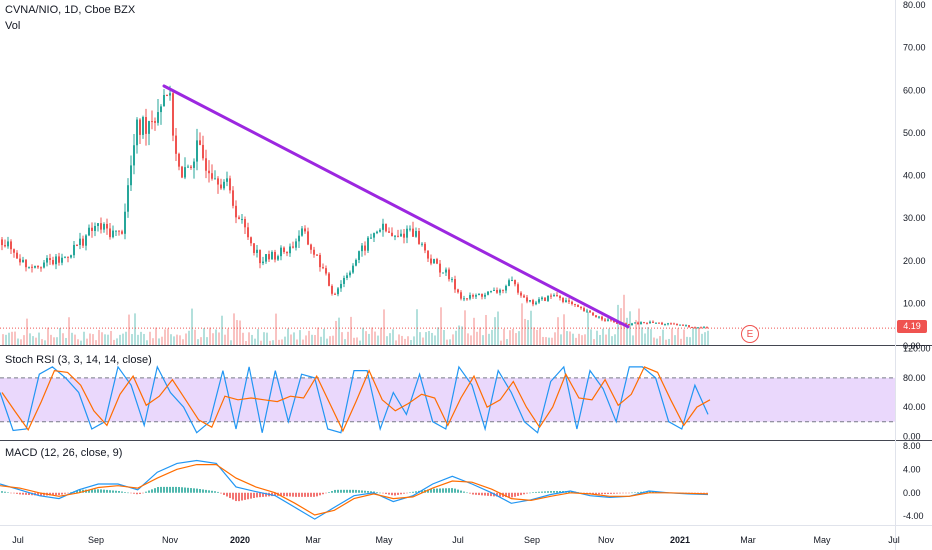  Describe the element at coordinates (914, 218) in the screenshot. I see `price-tick-label: 30.00` at that location.